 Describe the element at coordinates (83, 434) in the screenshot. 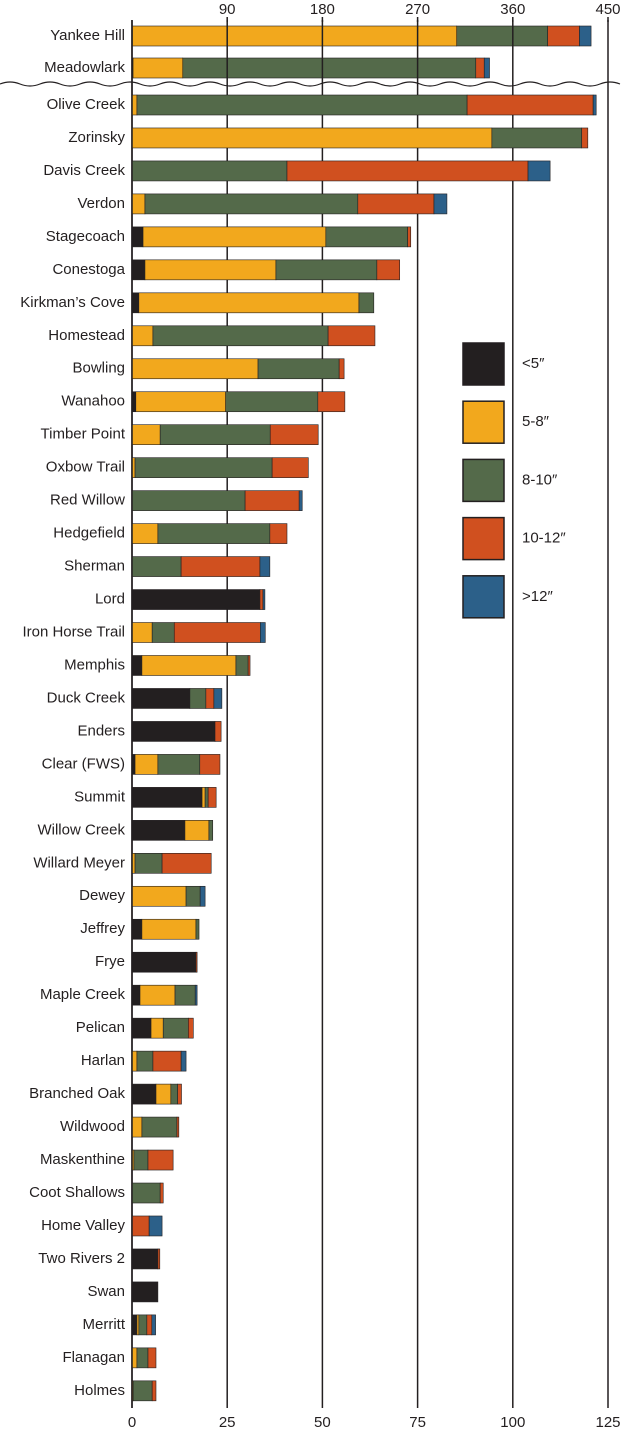

I see `category-label: Timber Point` at that location.